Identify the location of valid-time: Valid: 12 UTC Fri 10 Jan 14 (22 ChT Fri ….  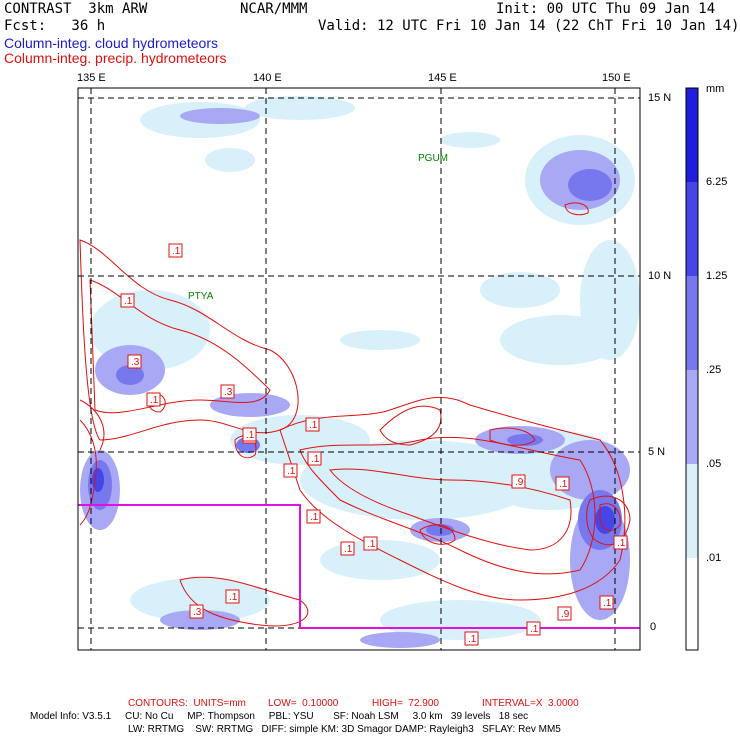
(529, 26).